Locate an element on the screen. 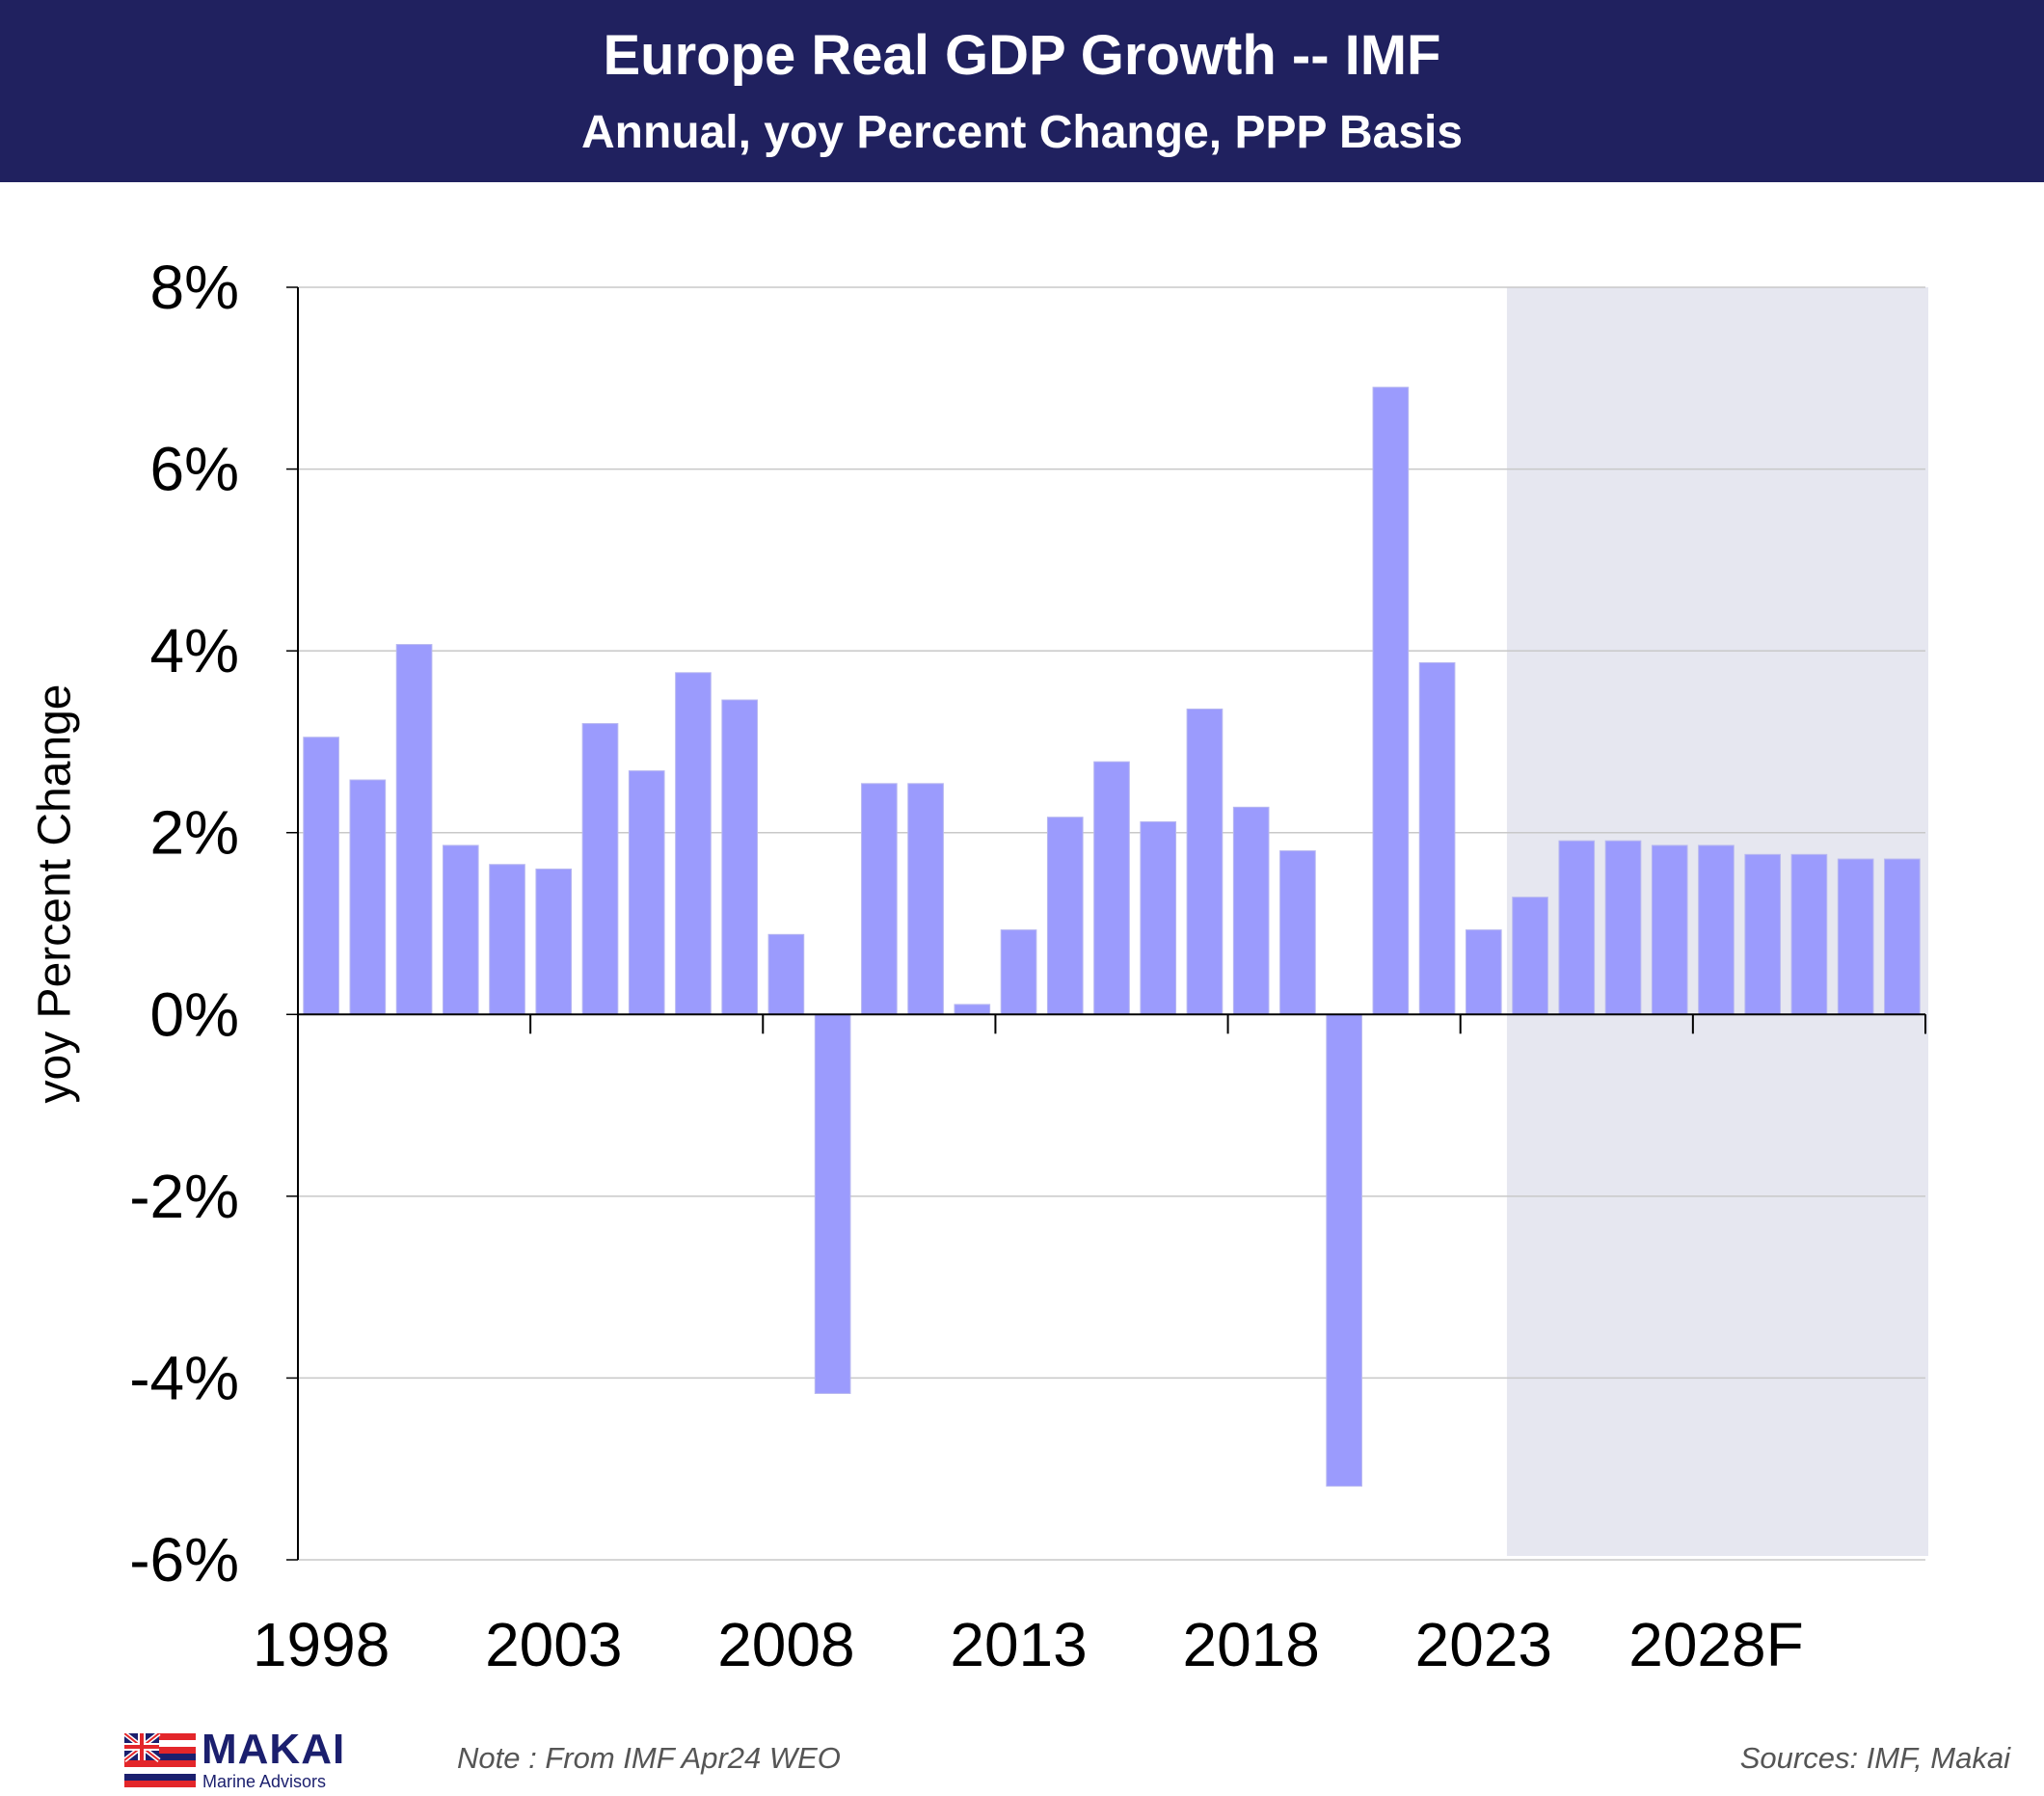 Image resolution: width=2044 pixels, height=1796 pixels. bar-2001 is located at coordinates (461, 929).